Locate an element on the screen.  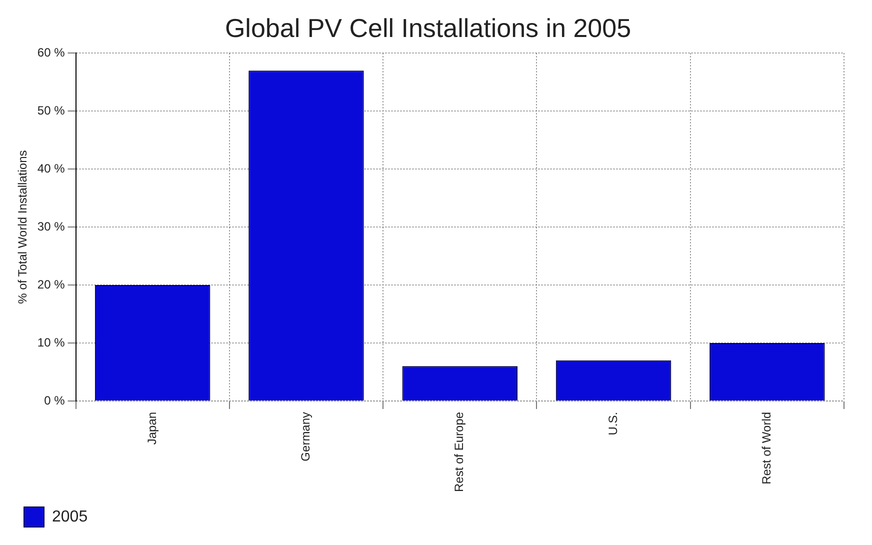
y-tick-label: 40 % is located at coordinates (51, 168).